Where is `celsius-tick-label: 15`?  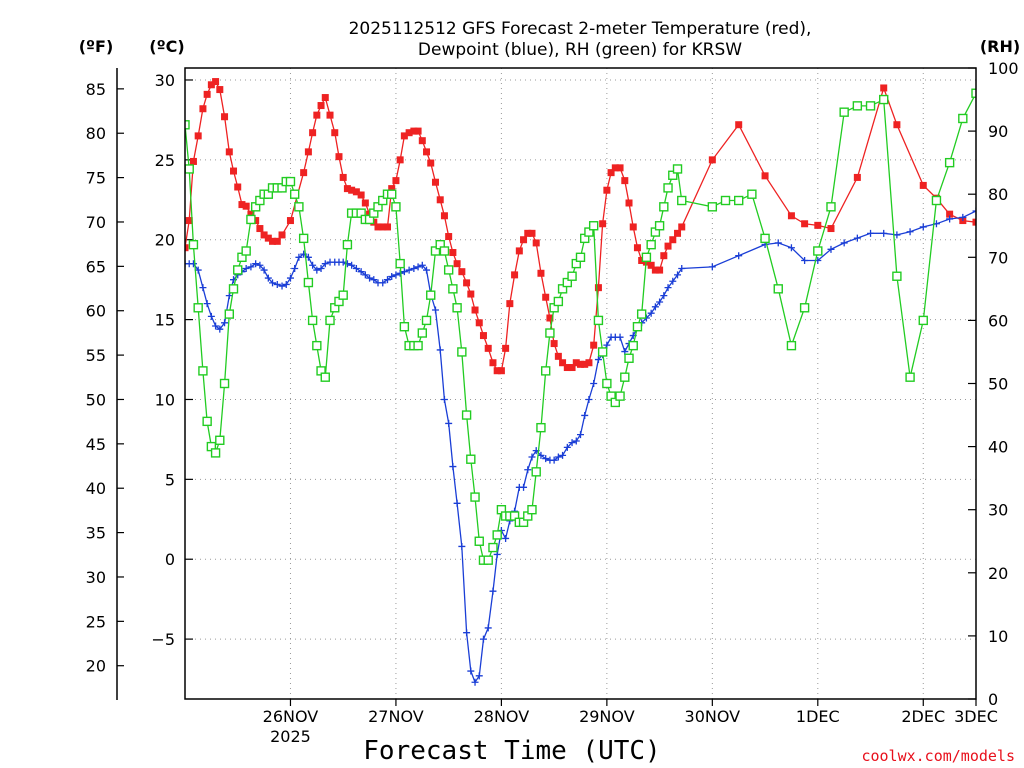 celsius-tick-label: 15 is located at coordinates (165, 320).